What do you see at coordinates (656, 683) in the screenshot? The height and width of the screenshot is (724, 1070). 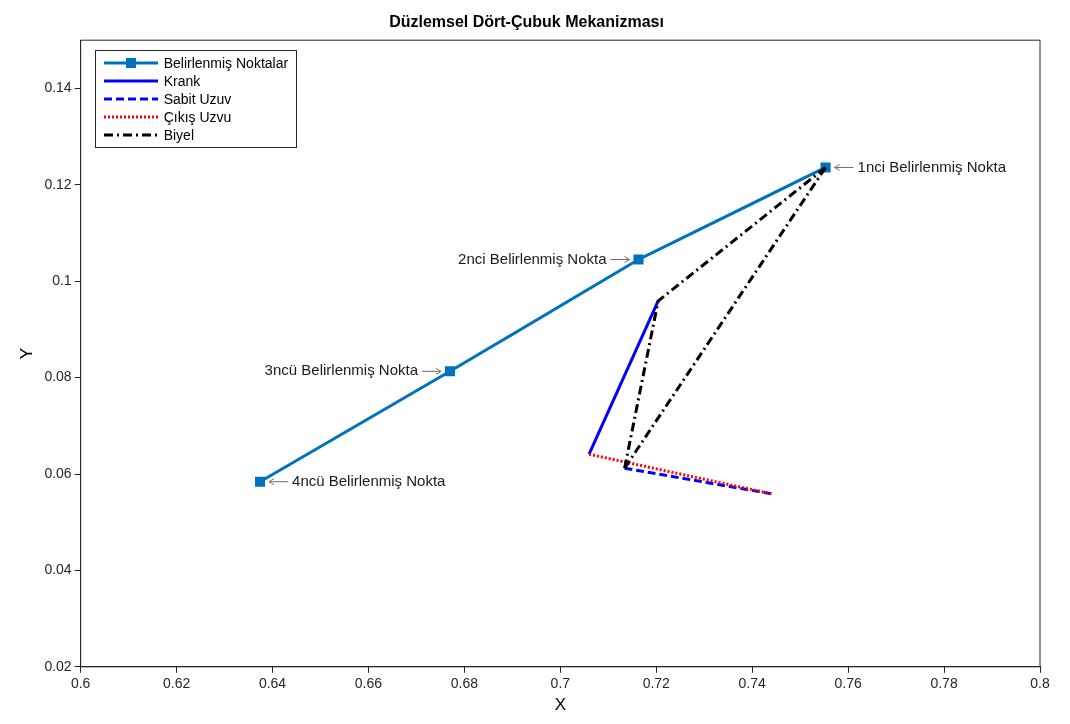 I see `x-tick-label: 0.72` at bounding box center [656, 683].